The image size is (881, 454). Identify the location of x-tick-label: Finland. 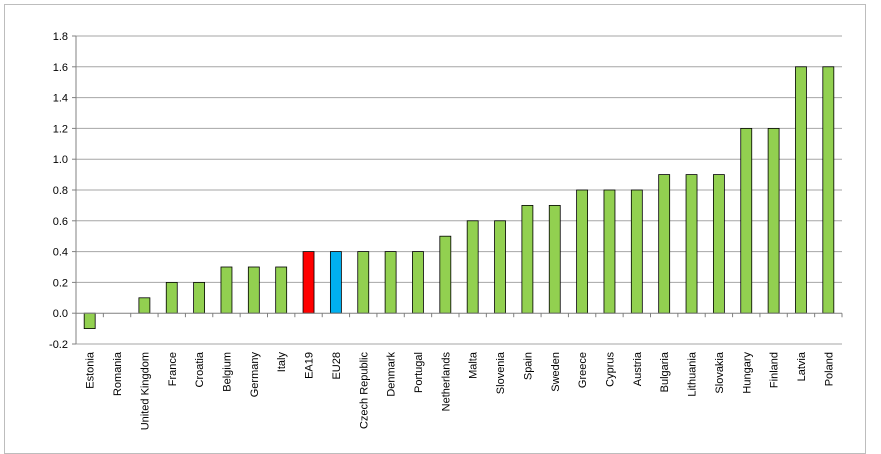
(775, 370).